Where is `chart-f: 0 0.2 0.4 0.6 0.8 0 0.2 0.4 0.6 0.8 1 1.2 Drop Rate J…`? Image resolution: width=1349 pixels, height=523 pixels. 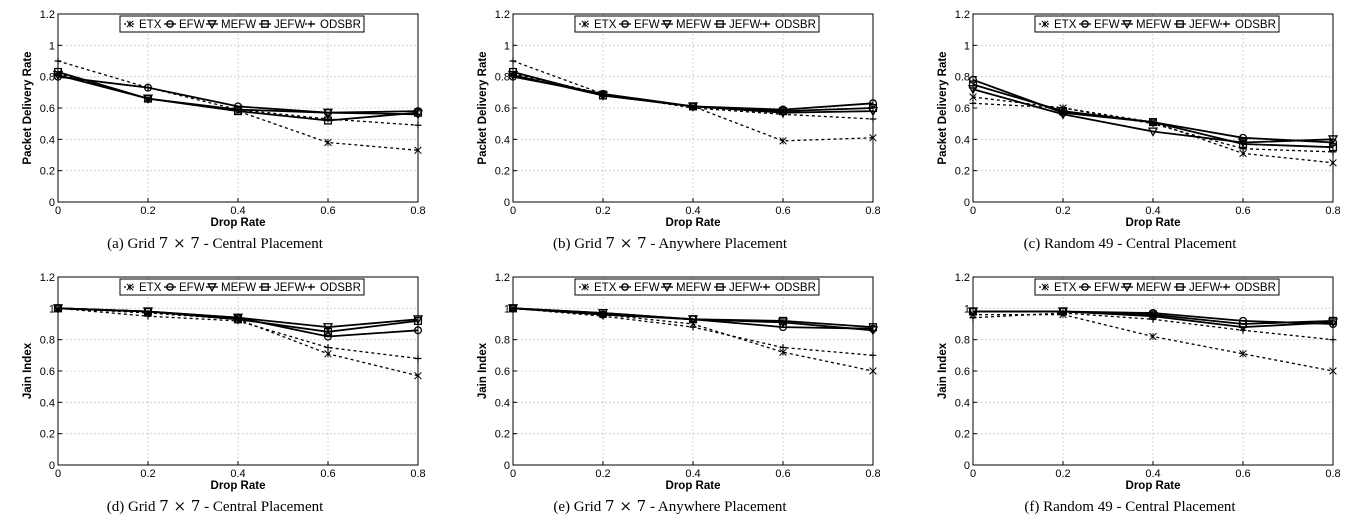 chart-f: 0 0.2 0.4 0.6 0.8 0 0.2 0.4 0.6 0.8 1 1.2 Drop Rate J… is located at coordinates (1139, 382).